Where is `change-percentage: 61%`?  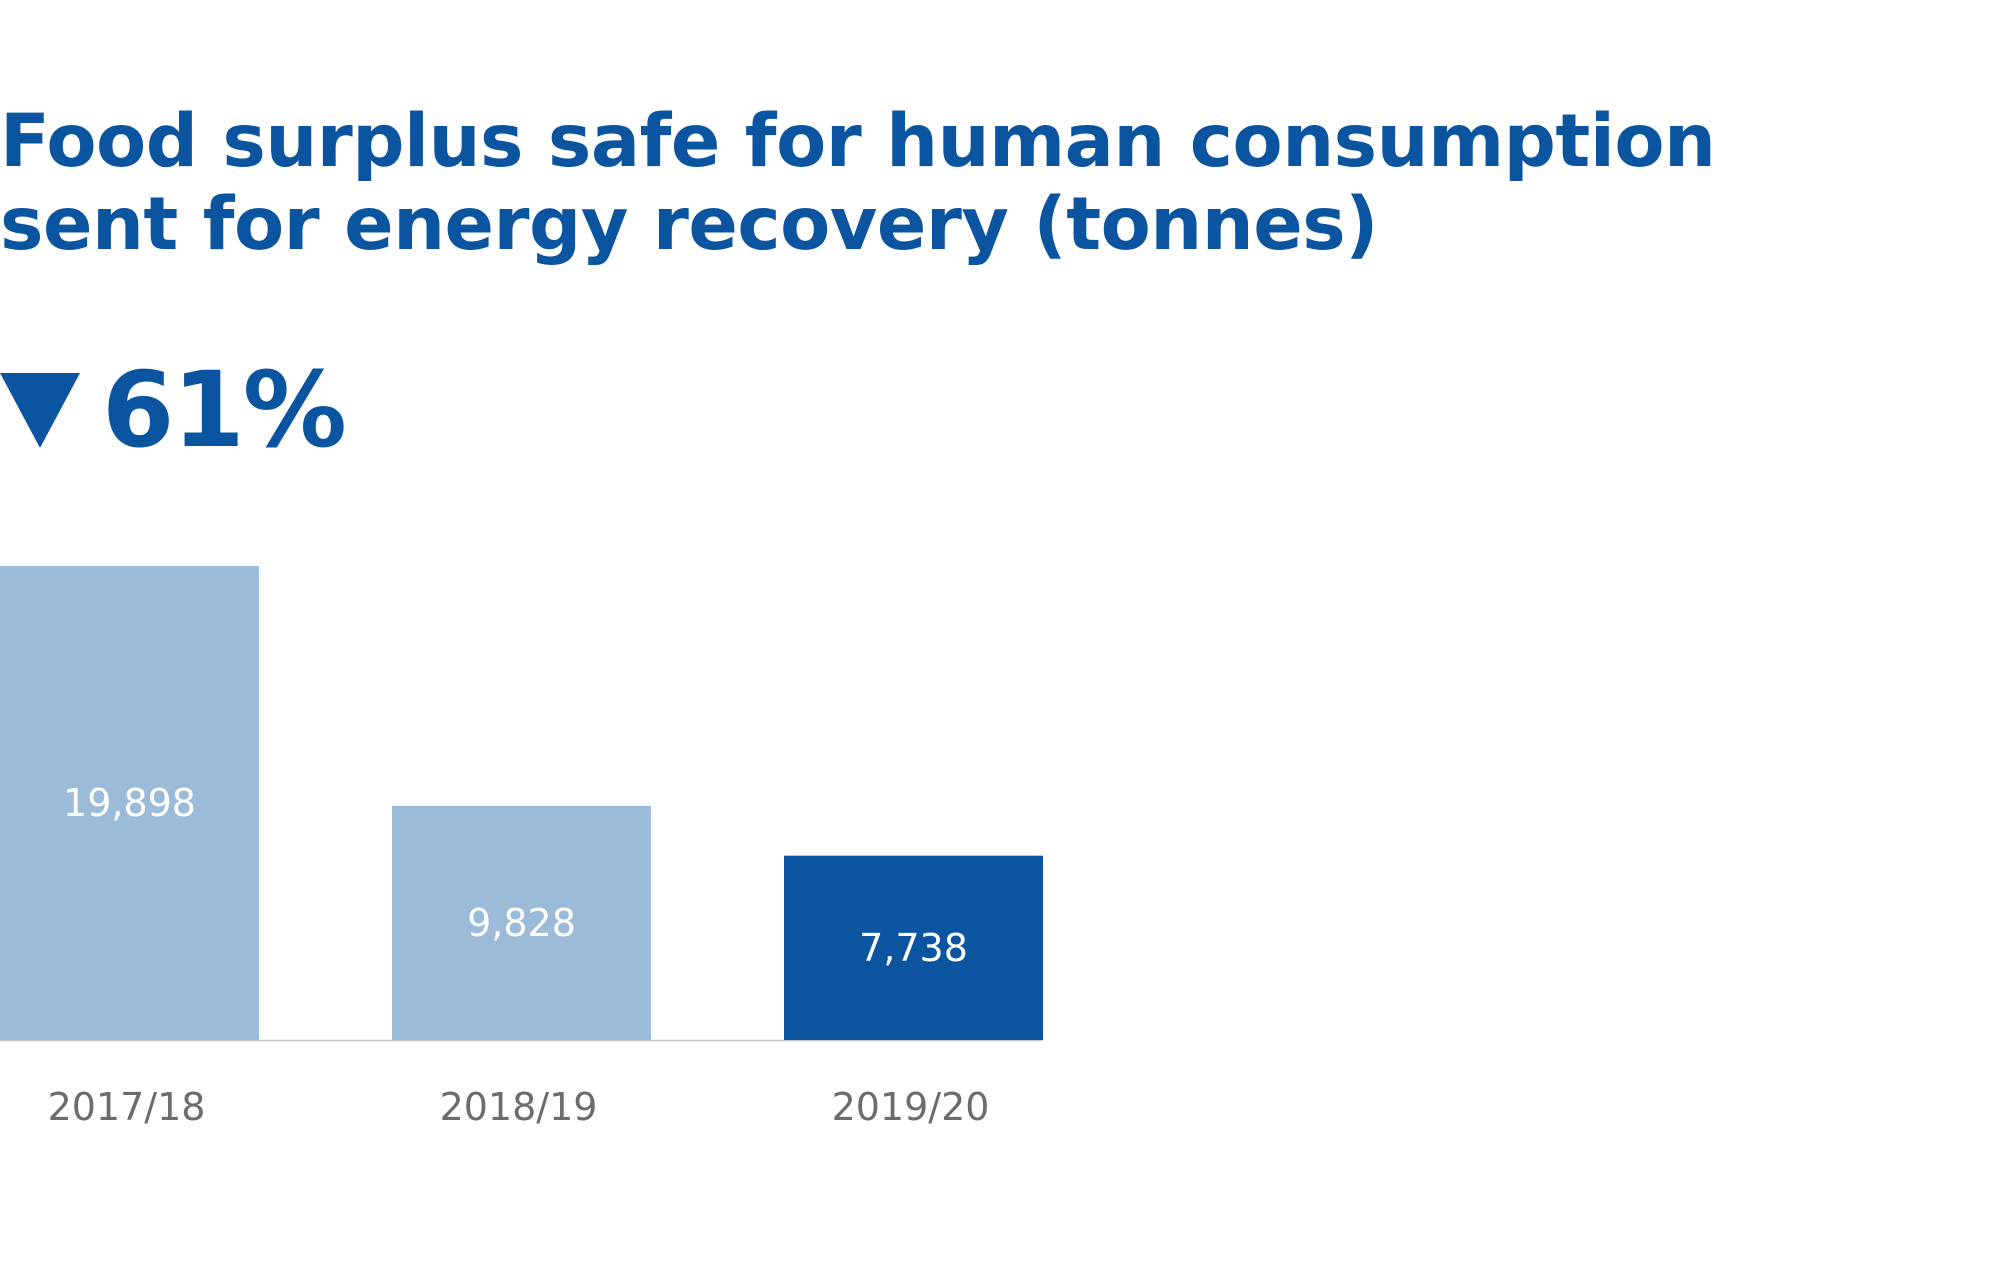 change-percentage: 61% is located at coordinates (224, 410).